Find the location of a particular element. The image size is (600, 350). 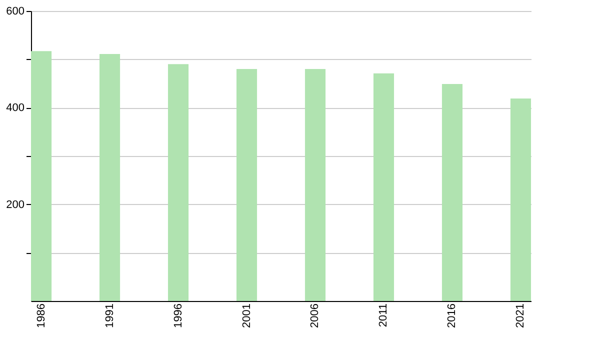

y-tick-label: 200 is located at coordinates (15, 204).